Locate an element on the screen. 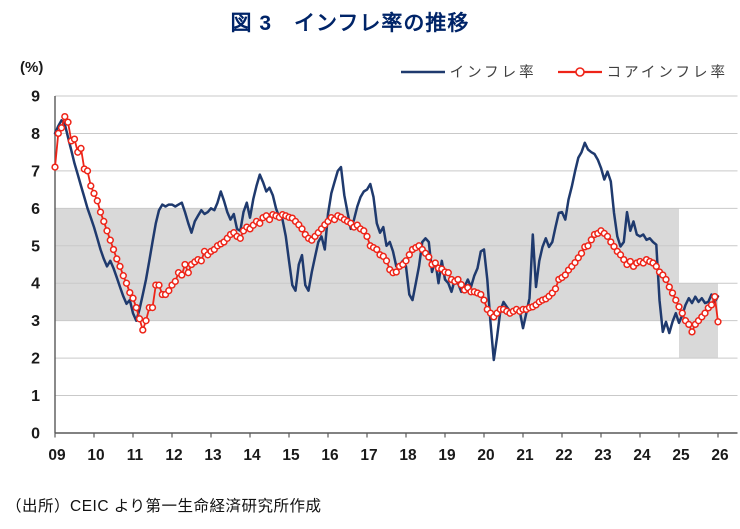  y-tick-label-9: 9 is located at coordinates (35, 97).